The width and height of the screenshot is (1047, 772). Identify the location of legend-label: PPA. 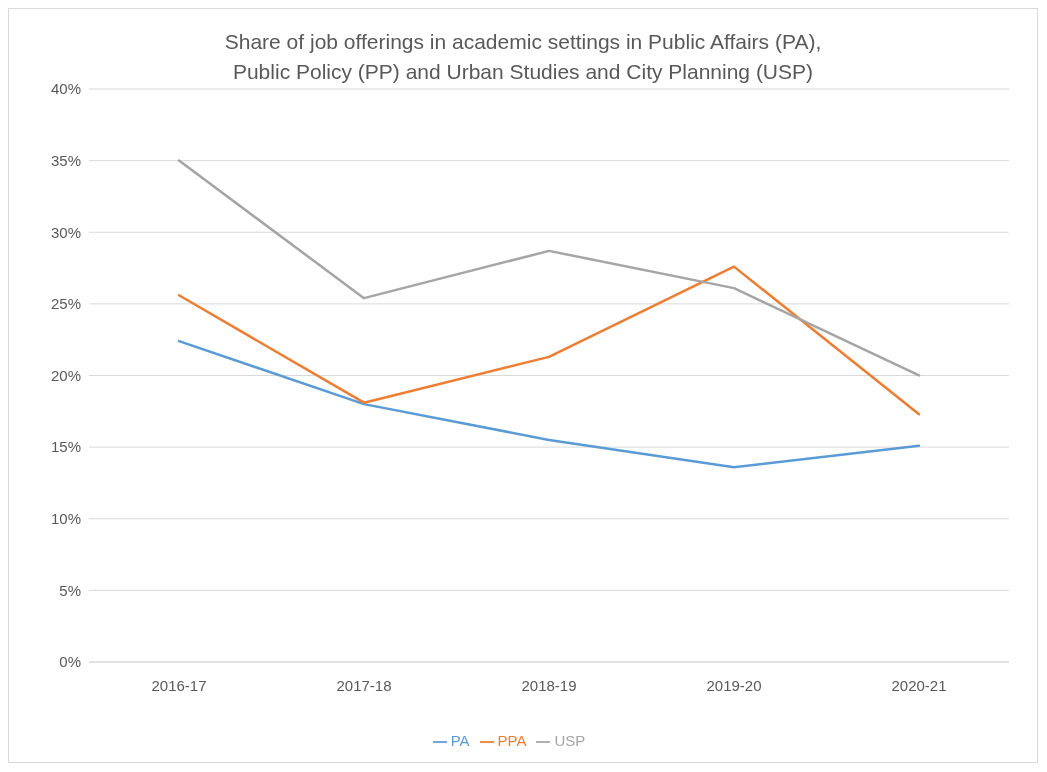
(512, 740).